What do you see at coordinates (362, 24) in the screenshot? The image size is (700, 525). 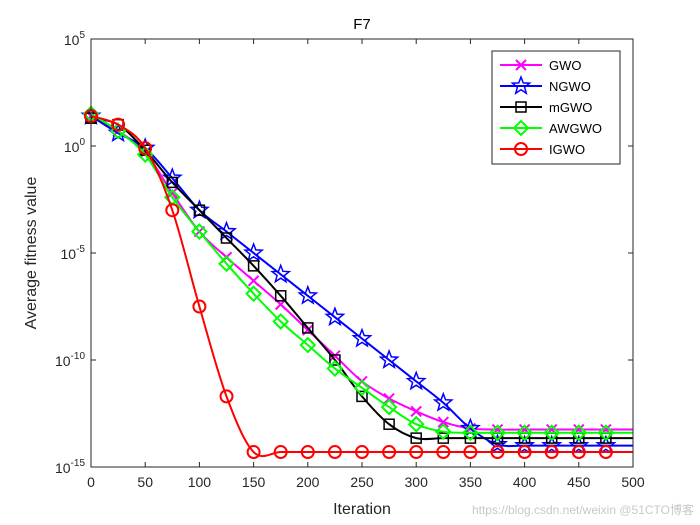 I see `chart-title: F7` at bounding box center [362, 24].